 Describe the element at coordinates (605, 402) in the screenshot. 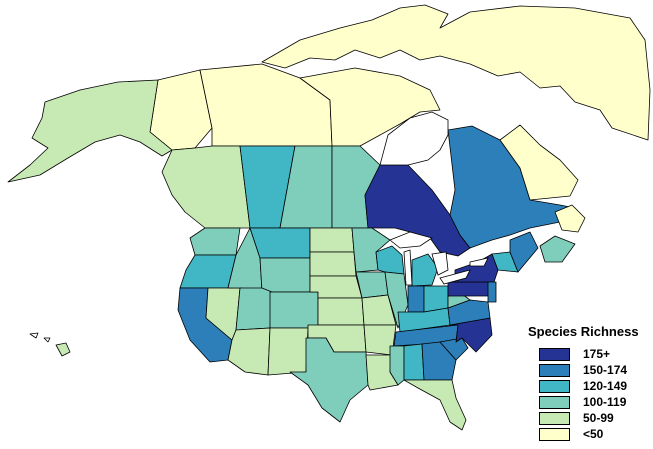

I see `legend-label: 100-119` at that location.